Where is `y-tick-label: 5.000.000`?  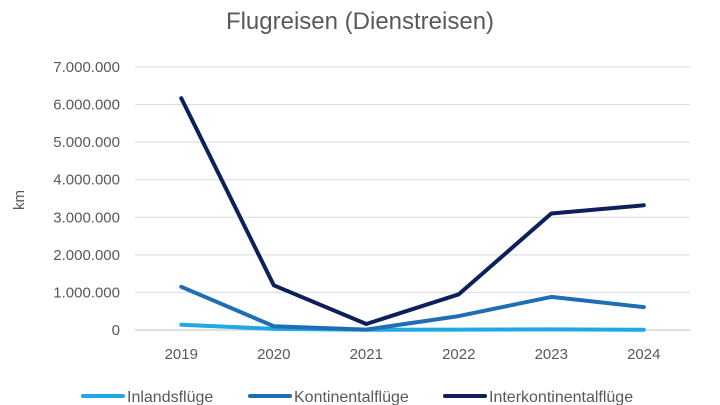
y-tick-label: 5.000.000 is located at coordinates (86, 142).